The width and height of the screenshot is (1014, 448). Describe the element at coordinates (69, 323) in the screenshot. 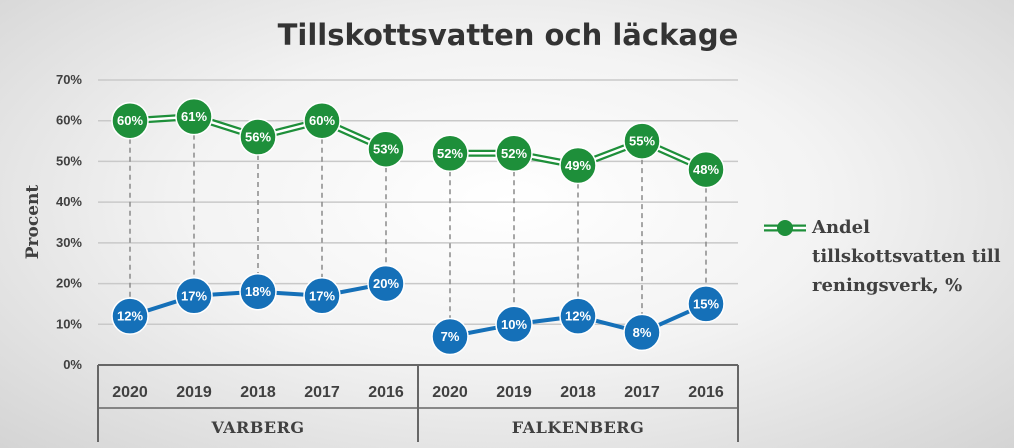

I see `y-tick-label: 10%` at that location.